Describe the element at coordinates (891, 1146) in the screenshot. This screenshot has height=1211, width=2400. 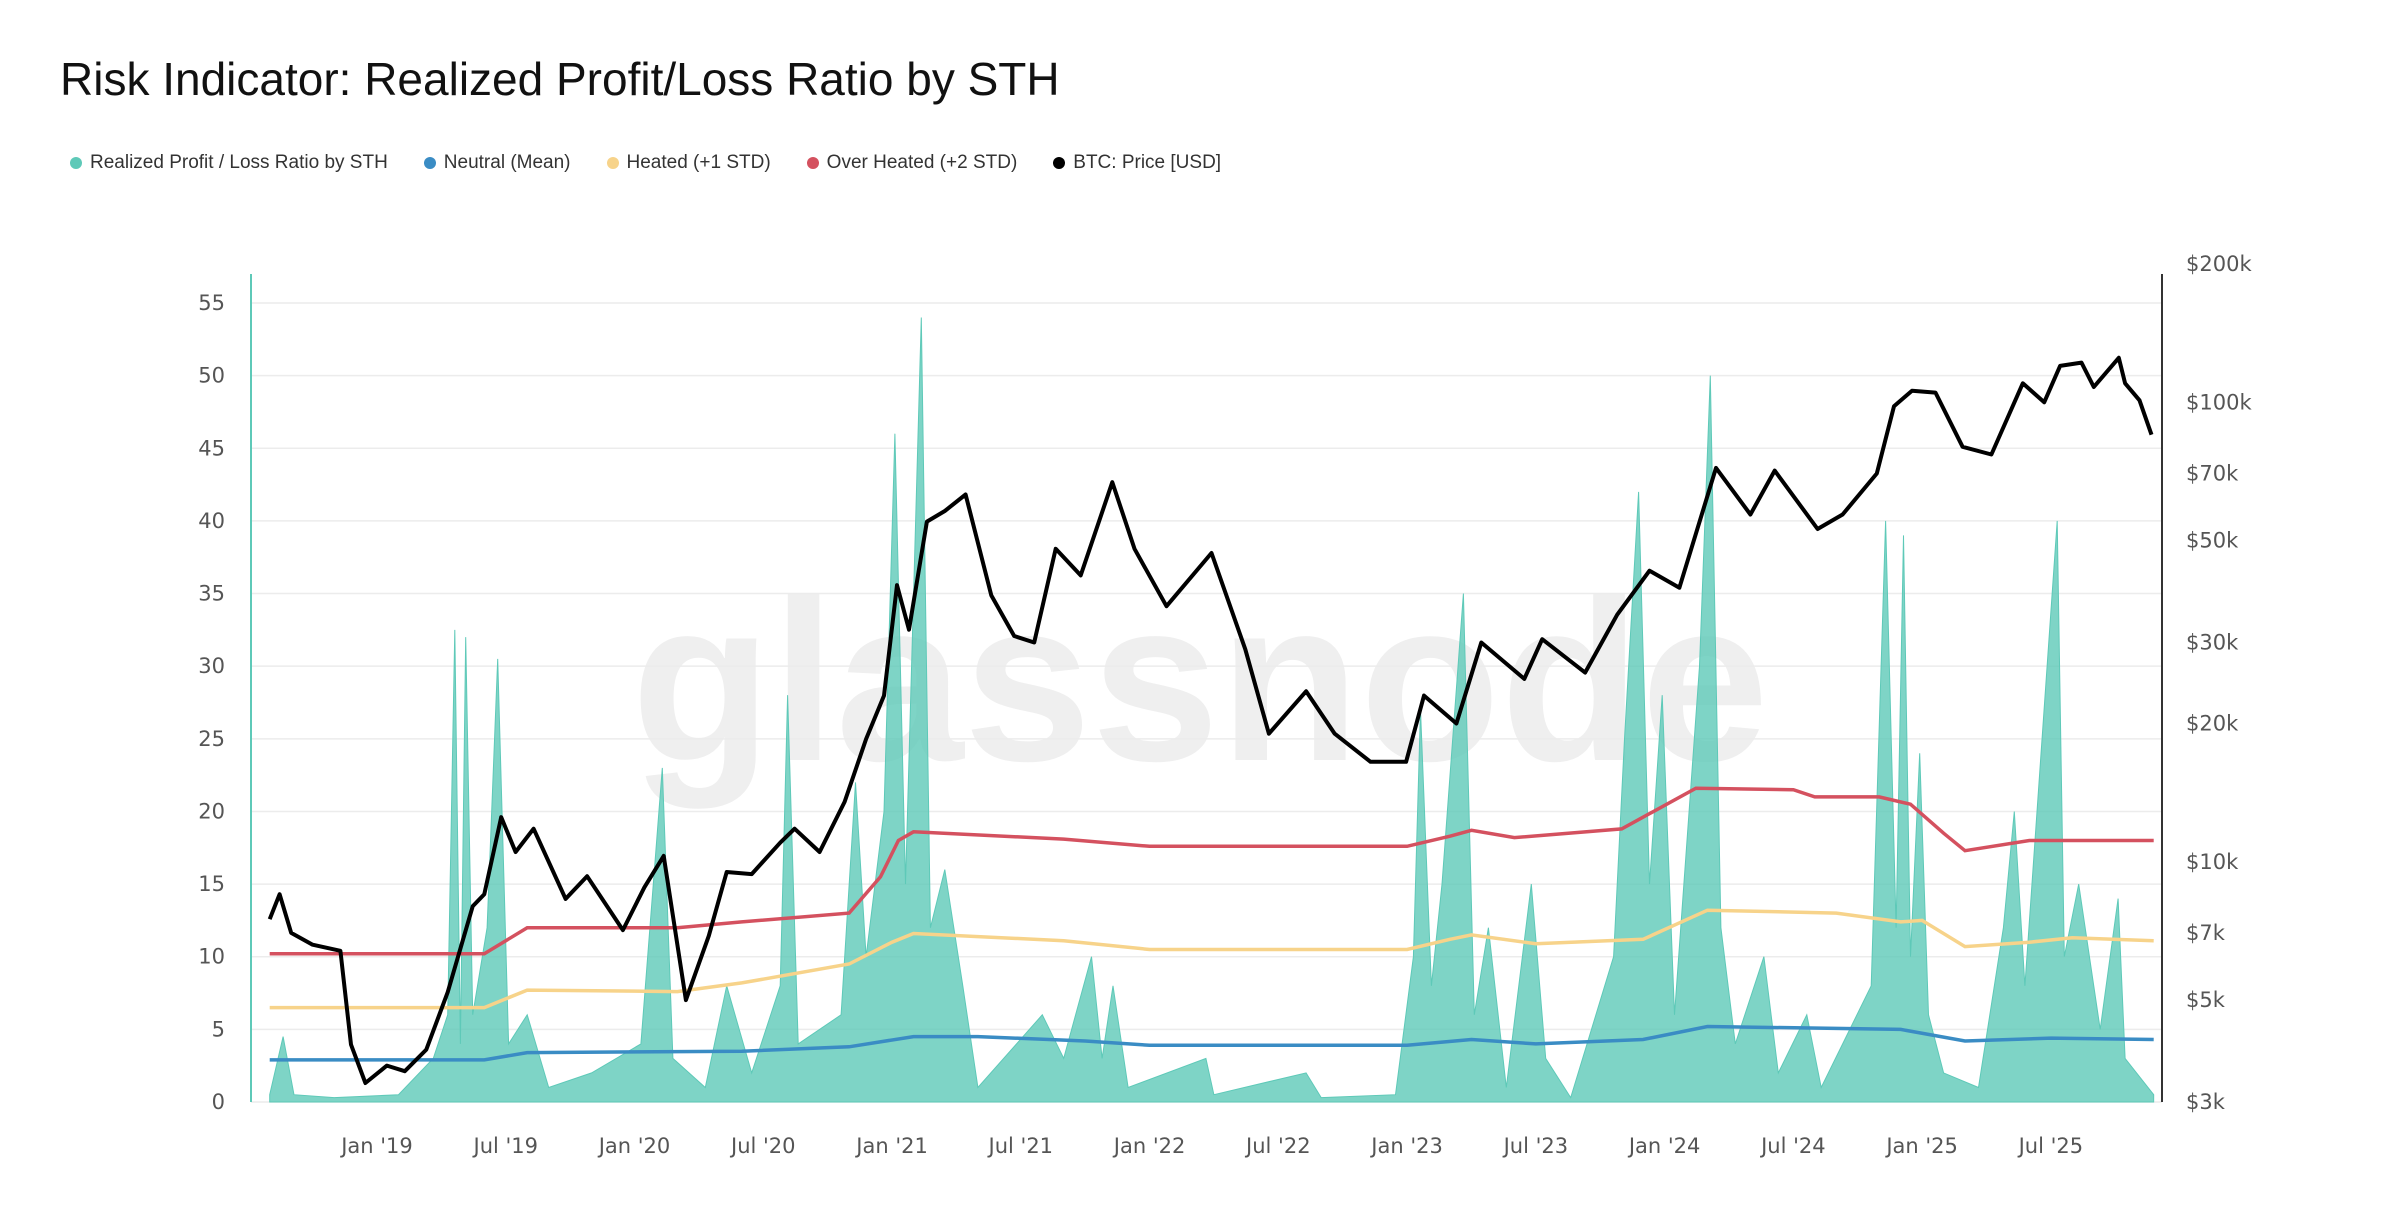
I see `x-tick-label: Jan '21` at that location.